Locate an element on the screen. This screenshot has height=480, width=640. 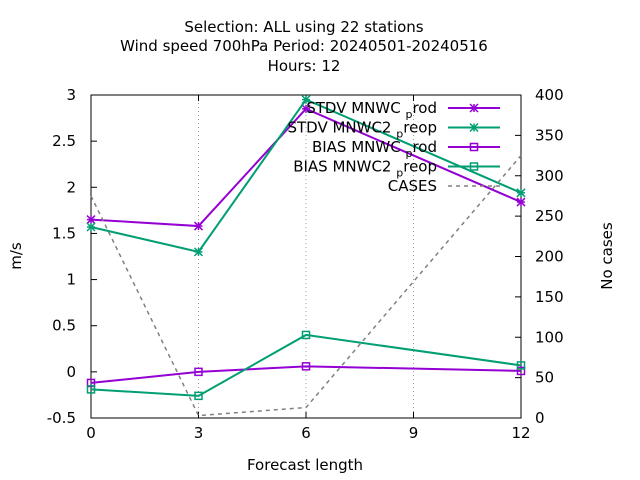
x-tick-label: 3 is located at coordinates (199, 433).